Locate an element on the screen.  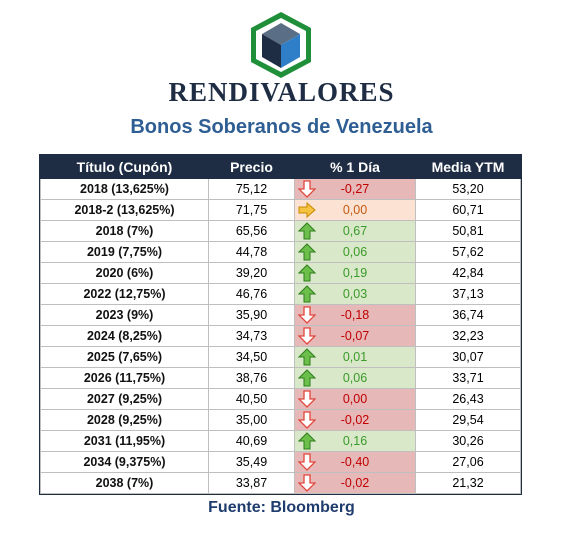
table-row: 2023 (9%) 35,90 -0,18 36,74 is located at coordinates (280, 315).